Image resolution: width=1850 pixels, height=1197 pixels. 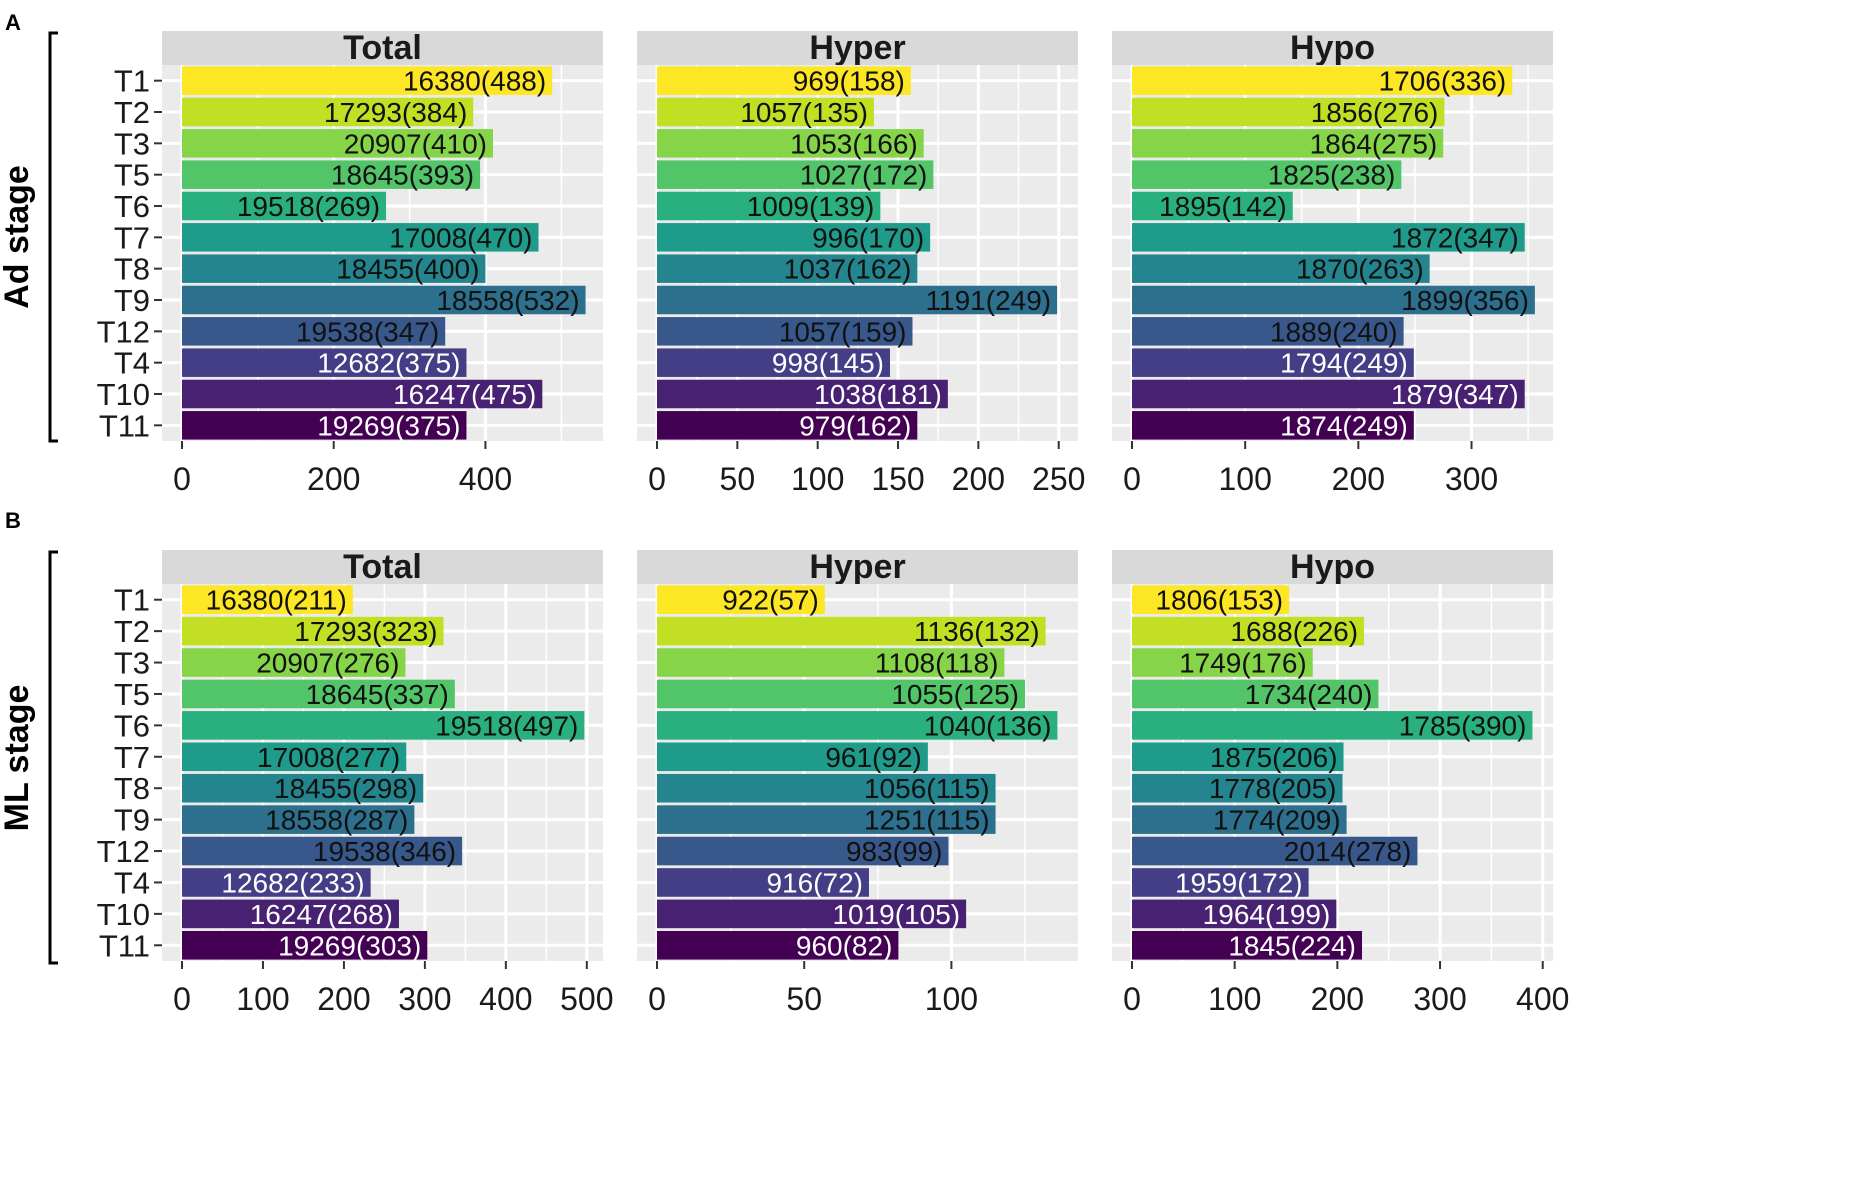 What do you see at coordinates (951, 999) in the screenshot?
I see `x-tick-label: 100` at bounding box center [951, 999].